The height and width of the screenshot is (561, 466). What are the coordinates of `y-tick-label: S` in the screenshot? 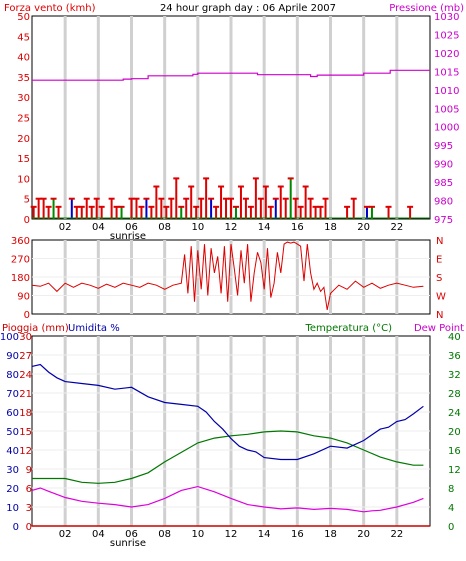 It's located at (439, 278).